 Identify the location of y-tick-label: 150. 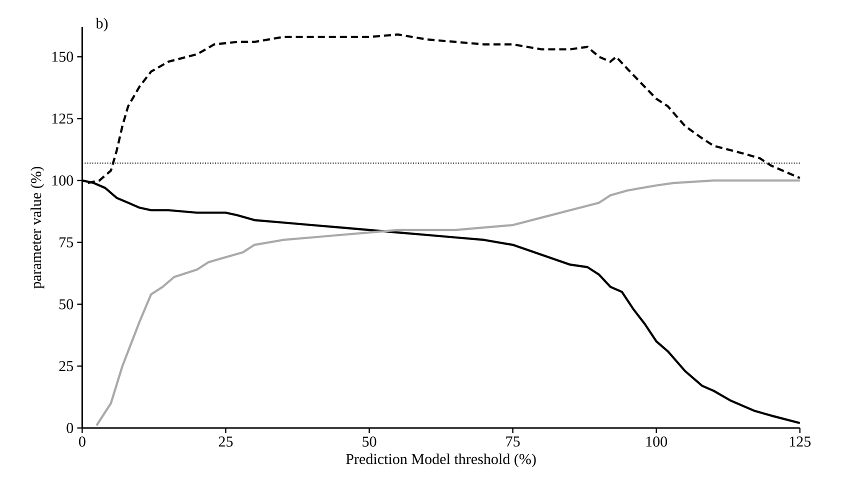
(63, 57).